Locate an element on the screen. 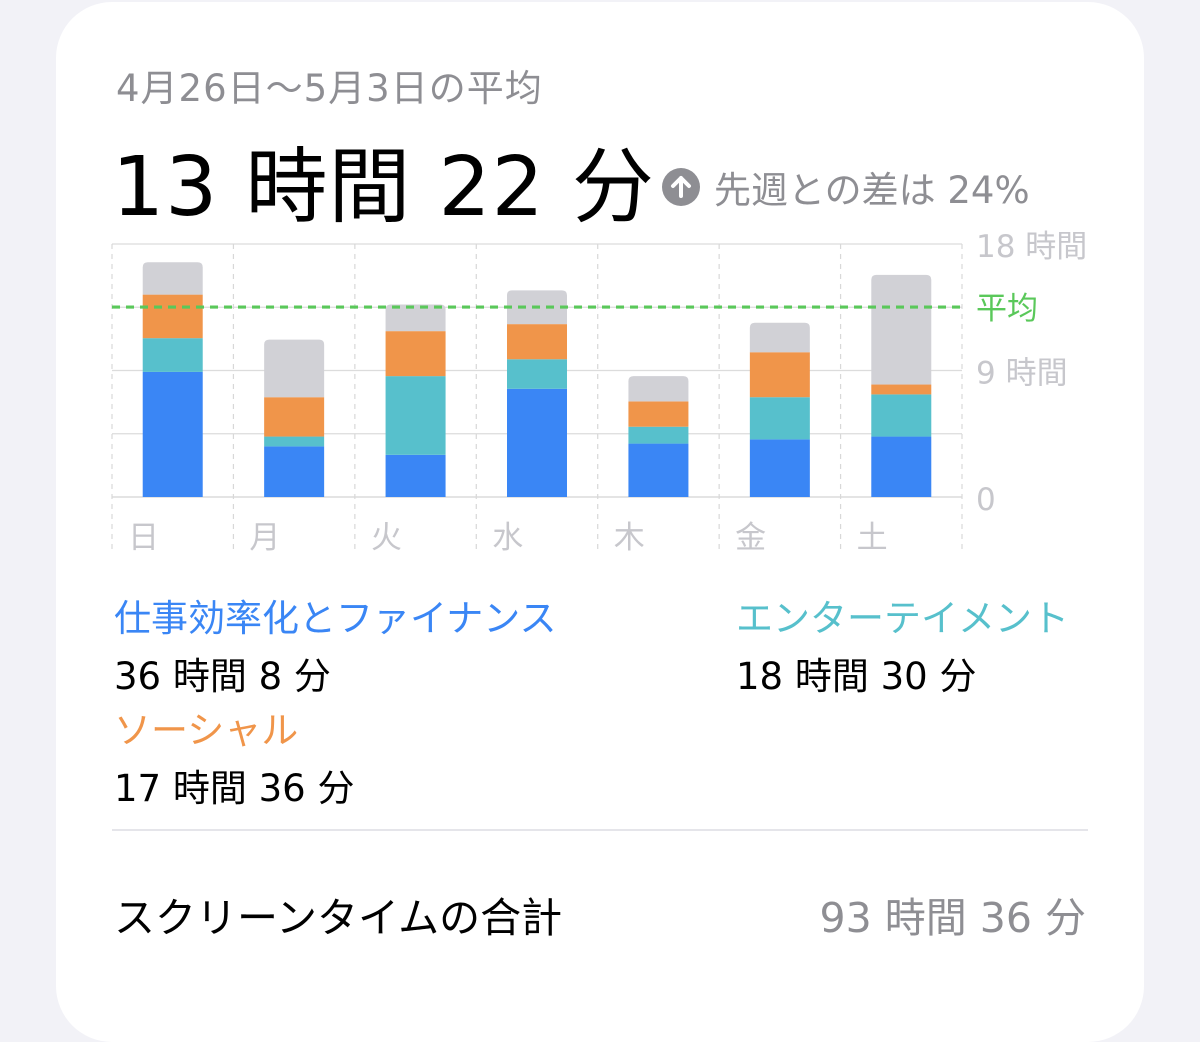 The width and height of the screenshot is (1200, 1042). x-tick-label: 木 is located at coordinates (629, 538).